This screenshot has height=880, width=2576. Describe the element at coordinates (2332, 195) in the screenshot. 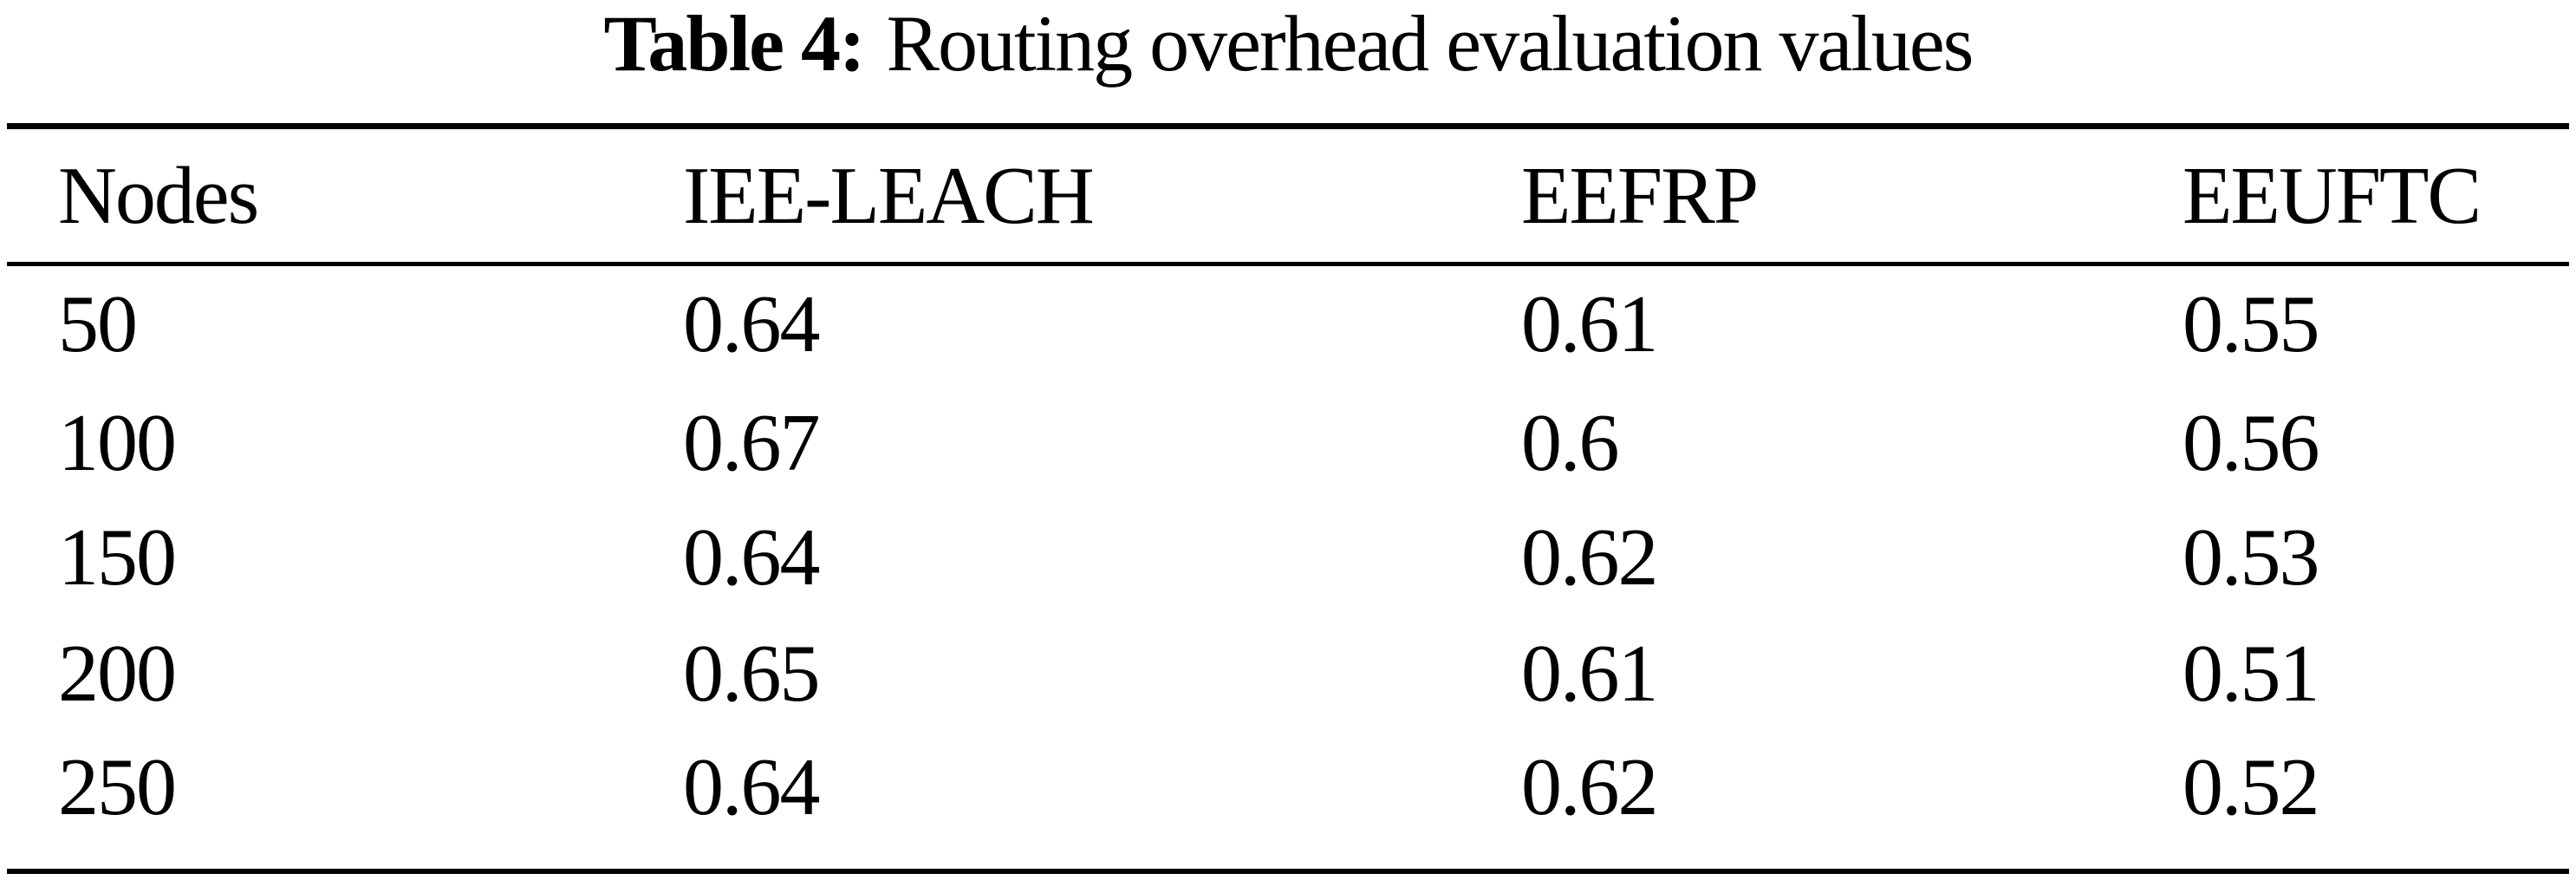

I see `column-header-eeuftc: EEUFTC` at that location.